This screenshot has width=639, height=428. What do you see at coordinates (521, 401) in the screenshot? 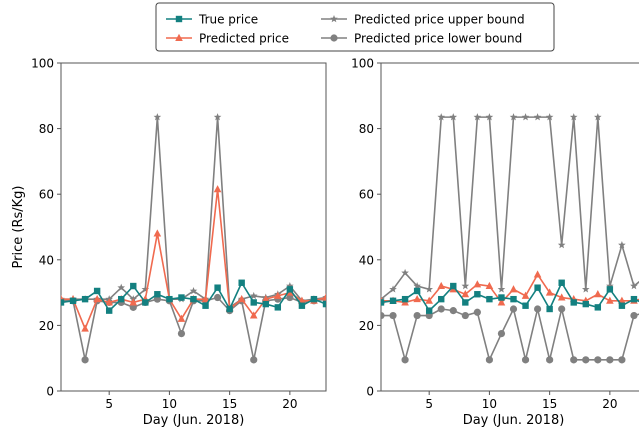
I see `right-x-ticks: 5 10 15 20` at bounding box center [521, 401].